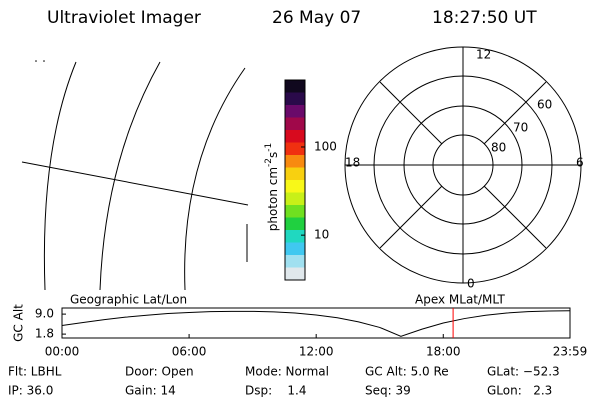  What do you see at coordinates (62, 352) in the screenshot?
I see `x-tick-label: 00:00` at bounding box center [62, 352].